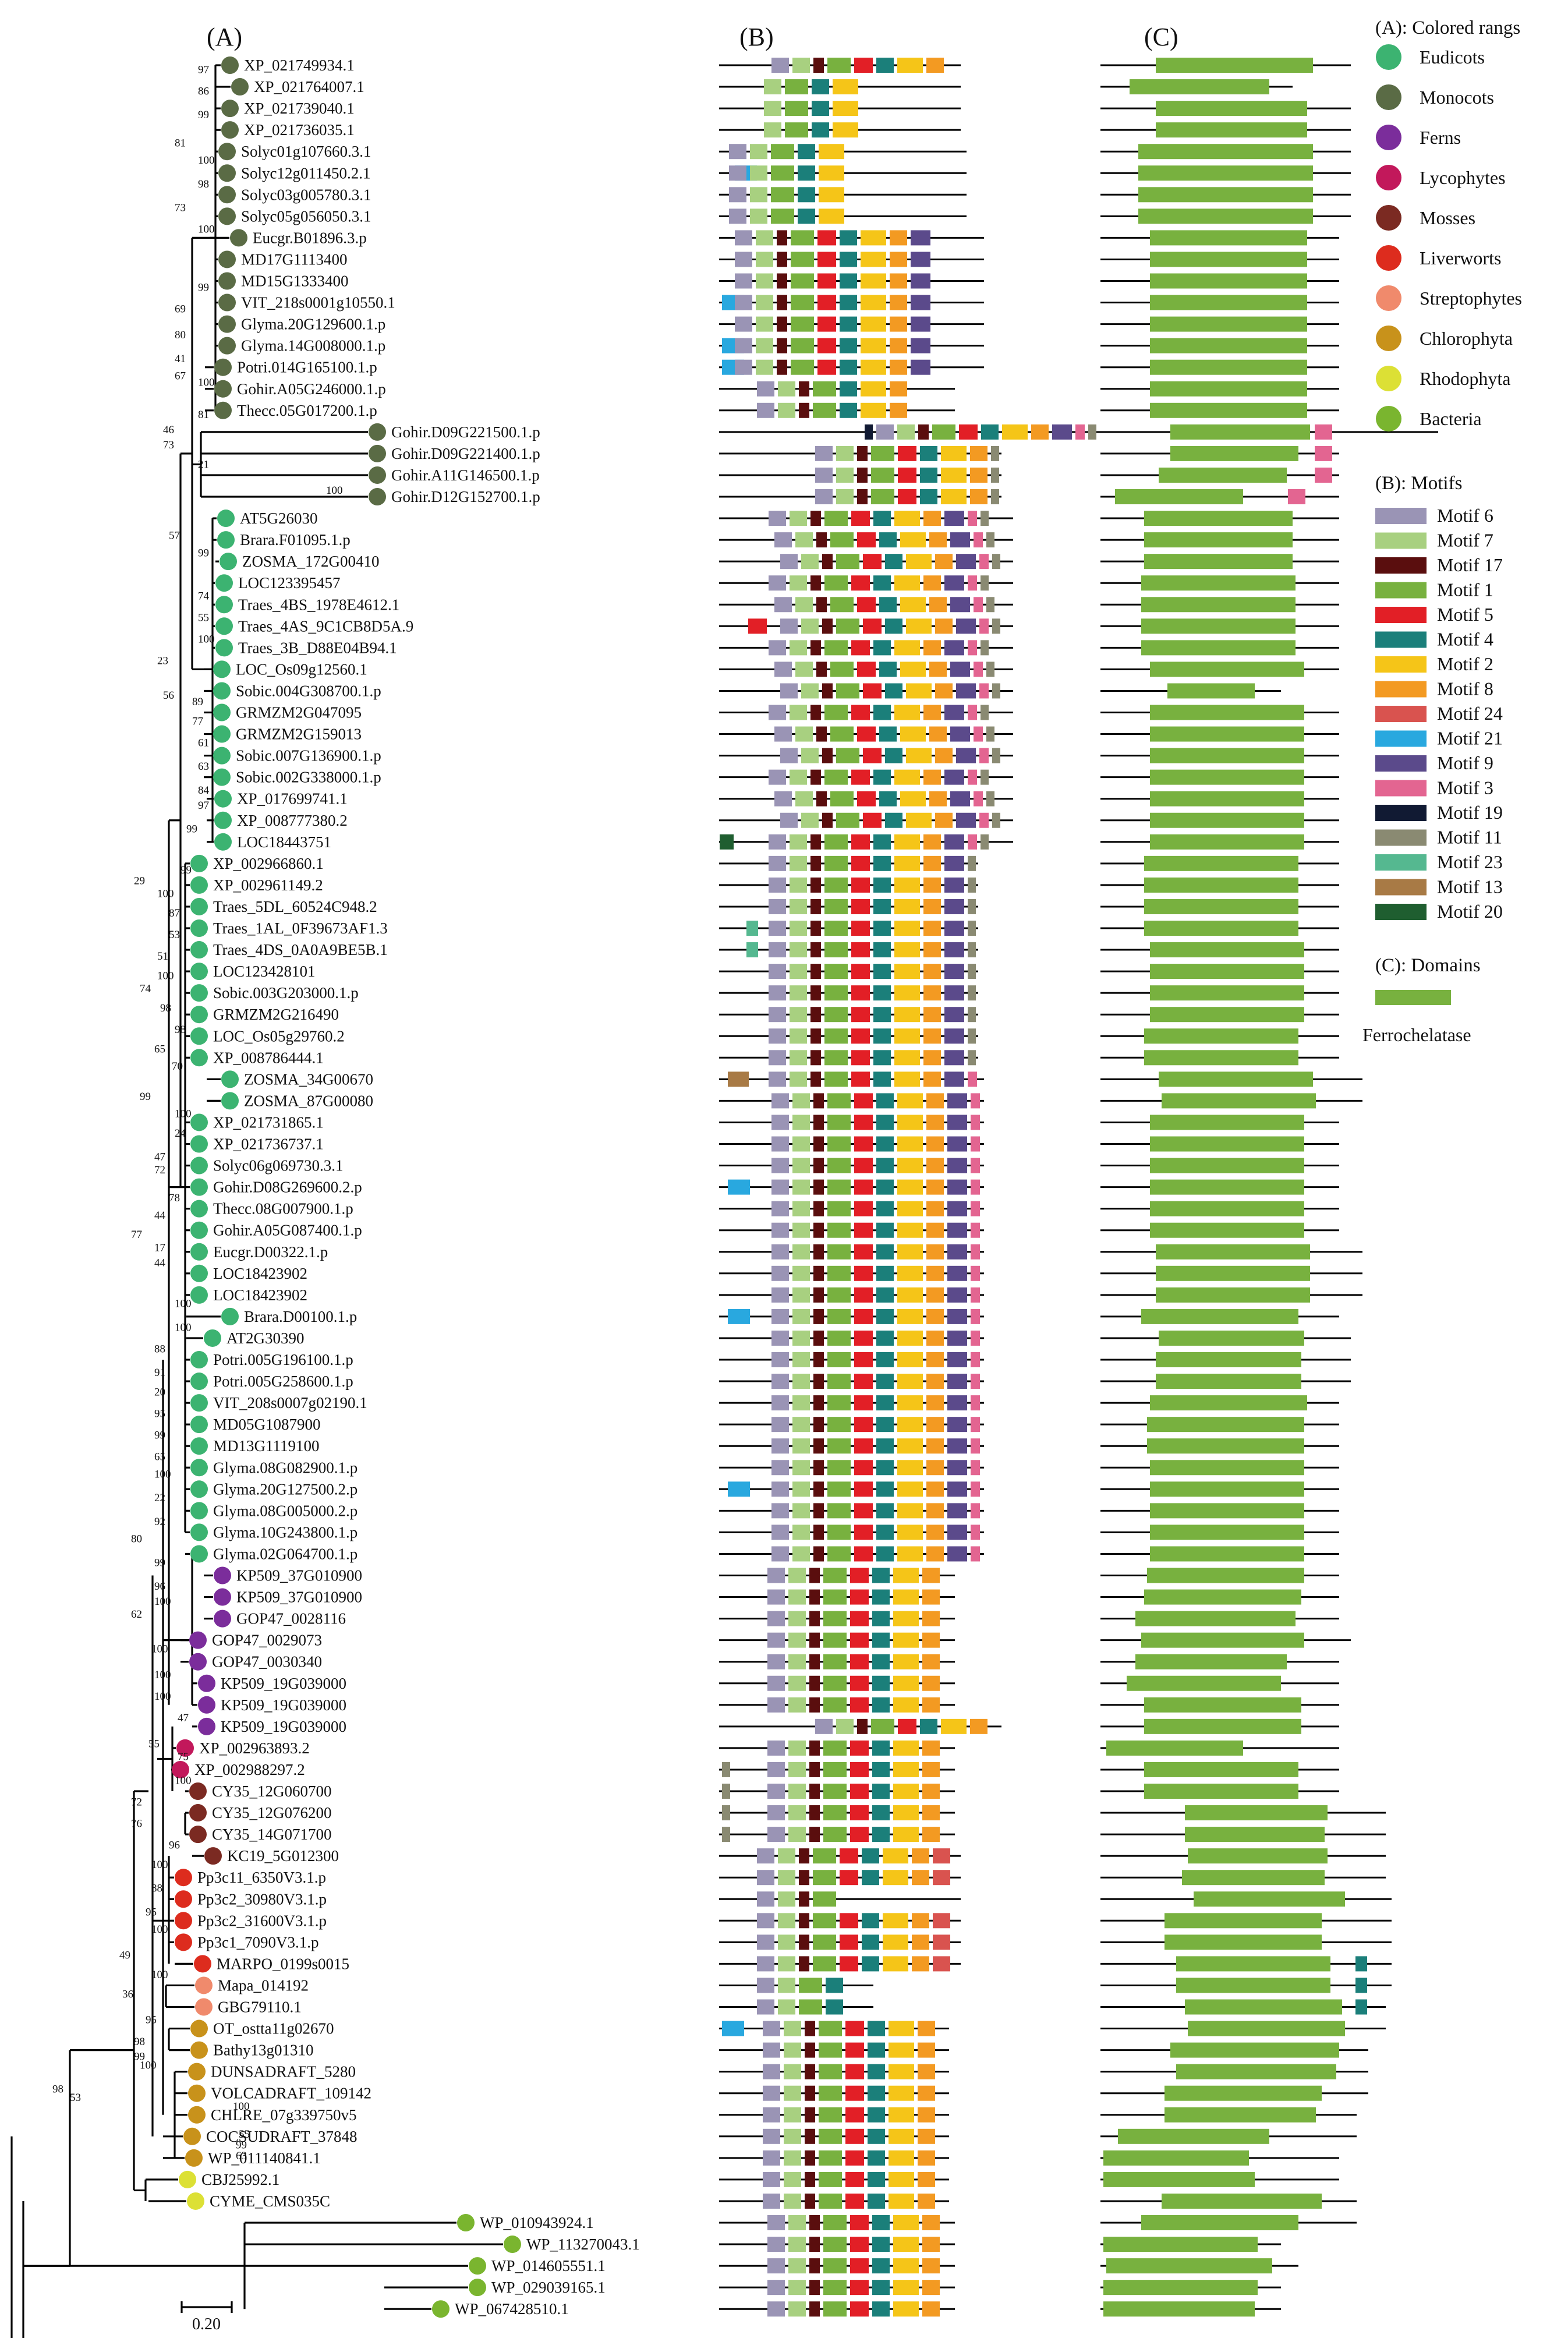 This screenshot has width=1568, height=2338. What do you see at coordinates (294, 259) in the screenshot?
I see `leaf-label: MD17G1113400` at bounding box center [294, 259].